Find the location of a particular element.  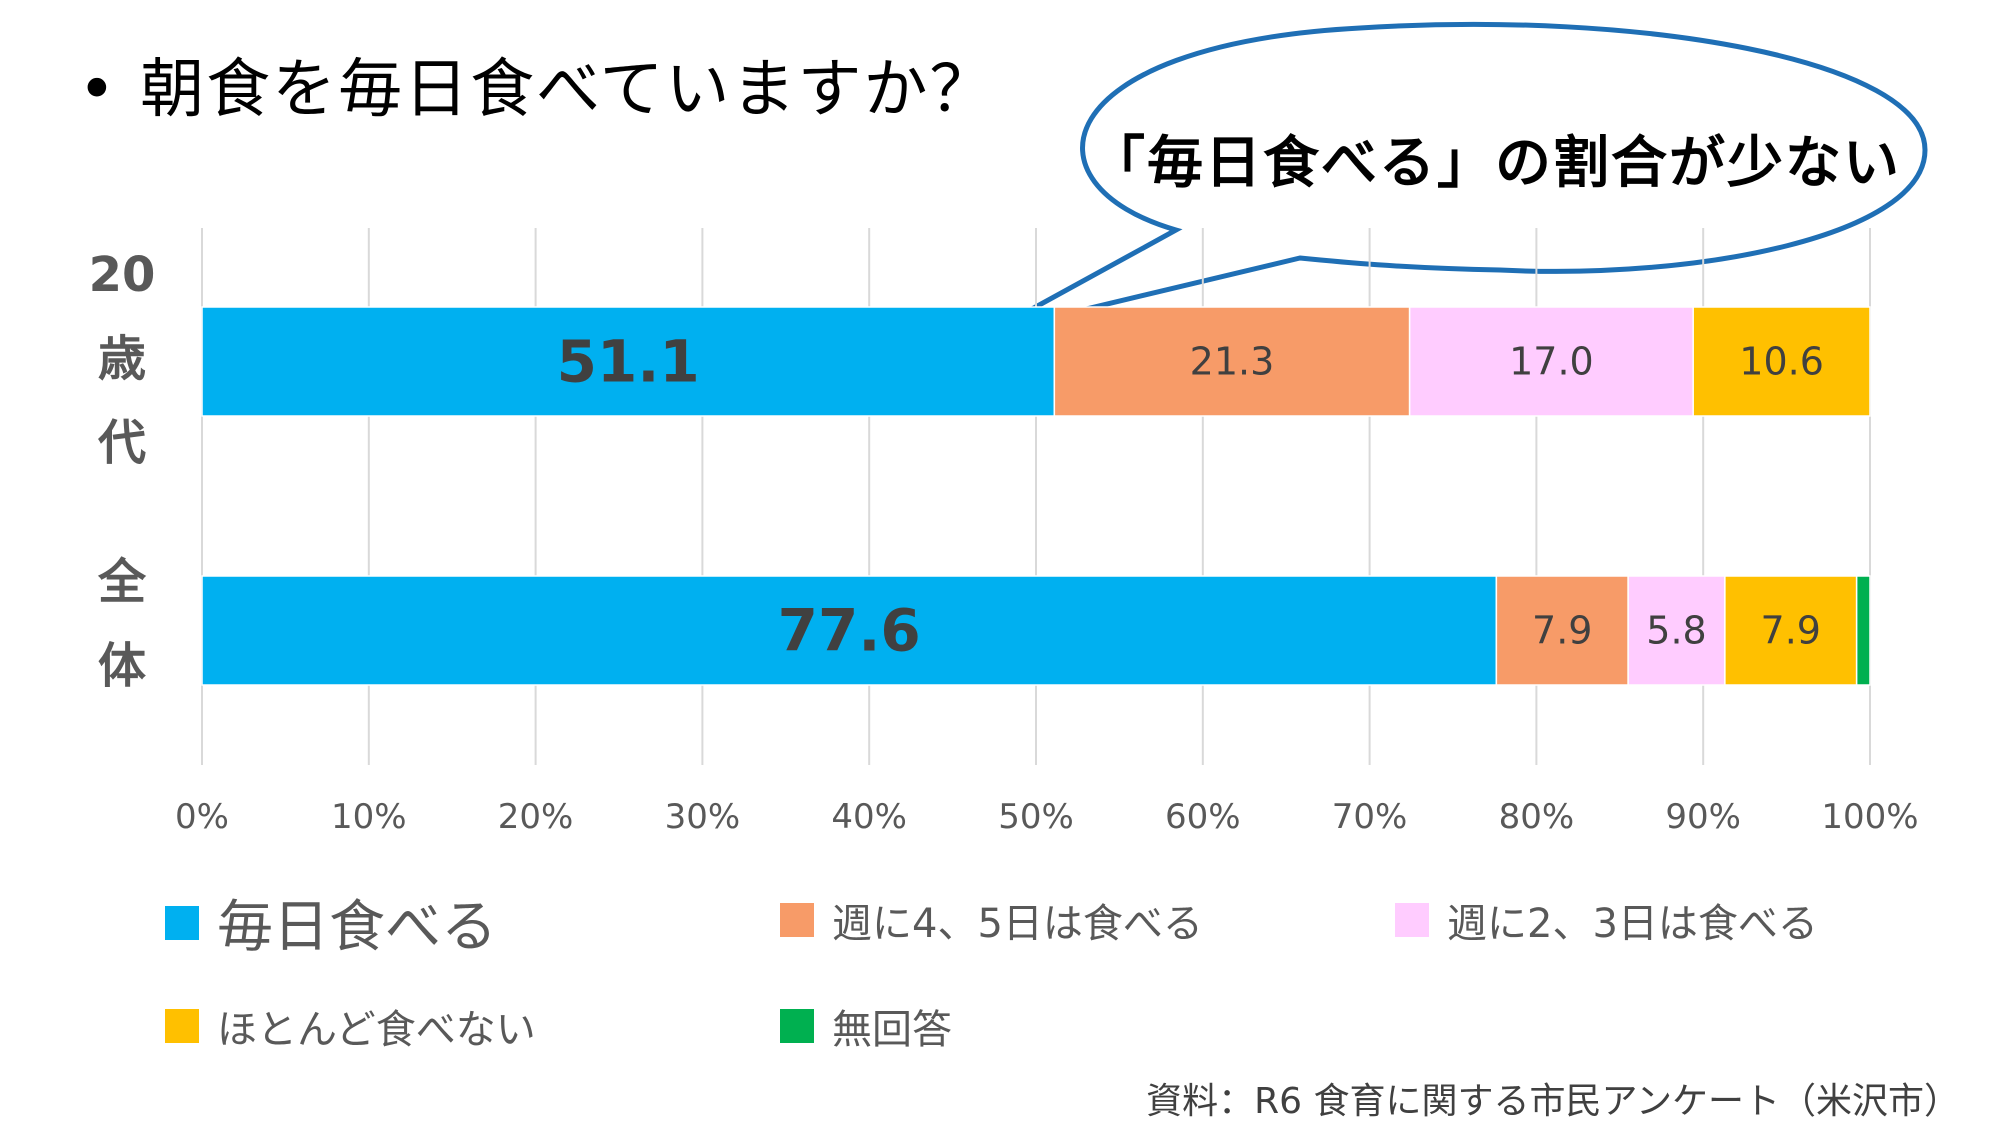

category-label-char: 20 is located at coordinates (122, 275).